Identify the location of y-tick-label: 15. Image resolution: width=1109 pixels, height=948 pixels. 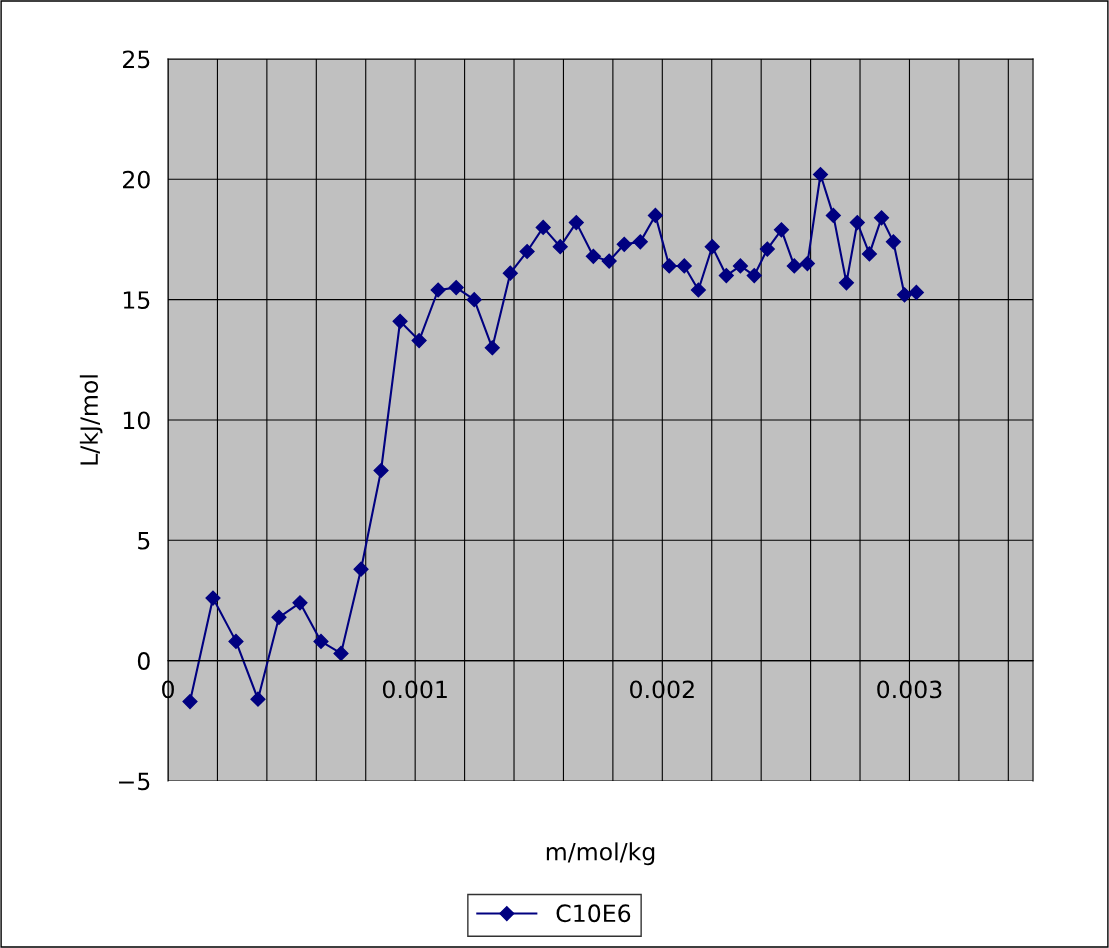
(136, 300).